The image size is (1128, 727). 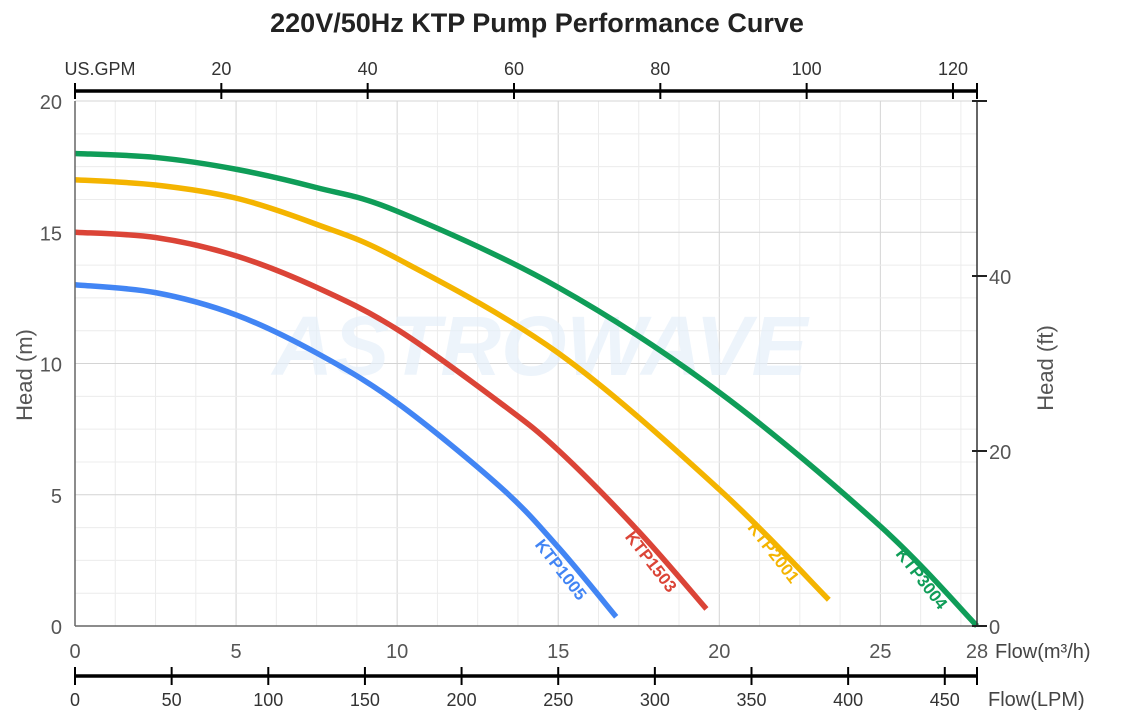 What do you see at coordinates (365, 700) in the screenshot?
I see `lpm-tick-label: 150` at bounding box center [365, 700].